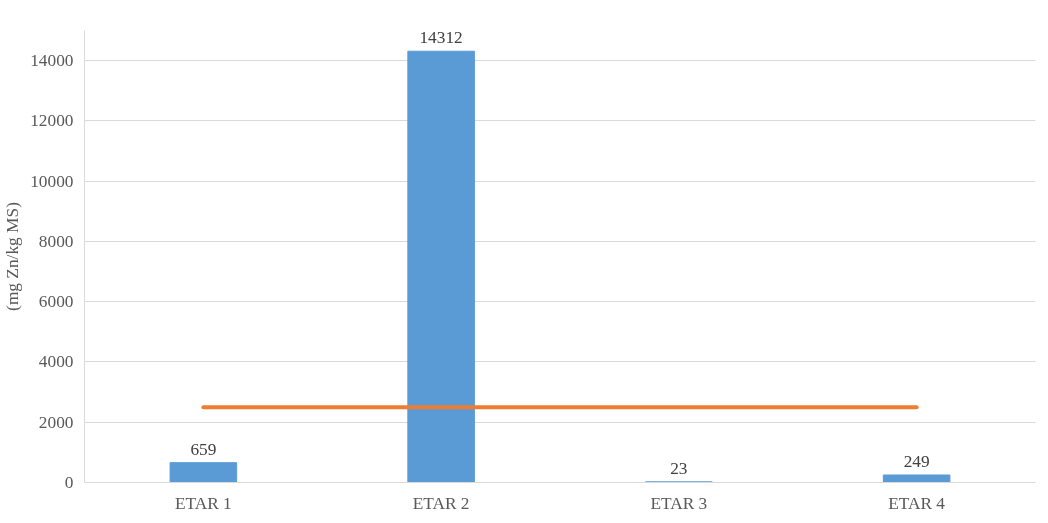  Describe the element at coordinates (441, 503) in the screenshot. I see `x-tick-label: ETAR 2` at that location.